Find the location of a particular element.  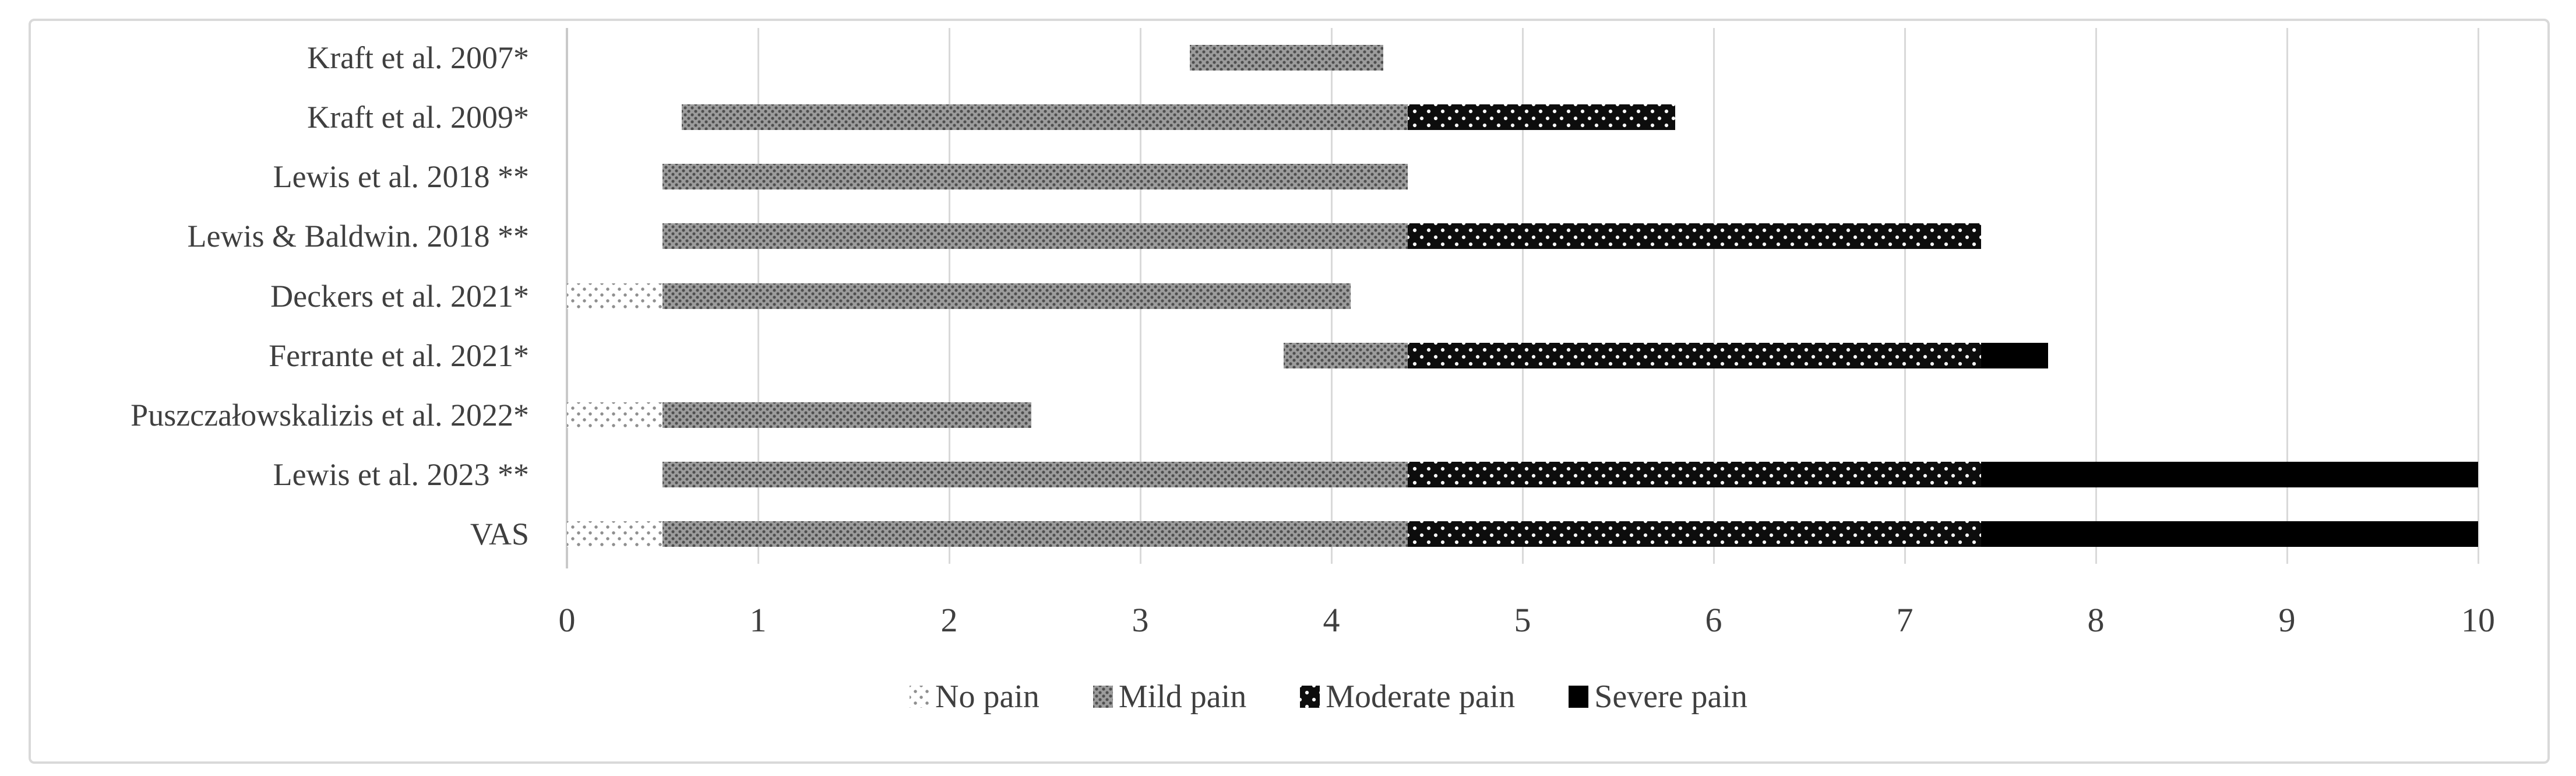

x-tick-label-0: 0 is located at coordinates (567, 620).